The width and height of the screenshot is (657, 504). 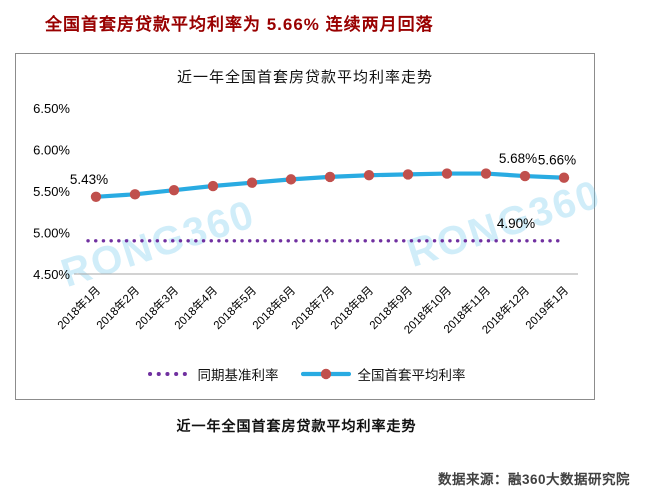 What do you see at coordinates (51, 233) in the screenshot?
I see `y-tick-label: 5.00%` at bounding box center [51, 233].